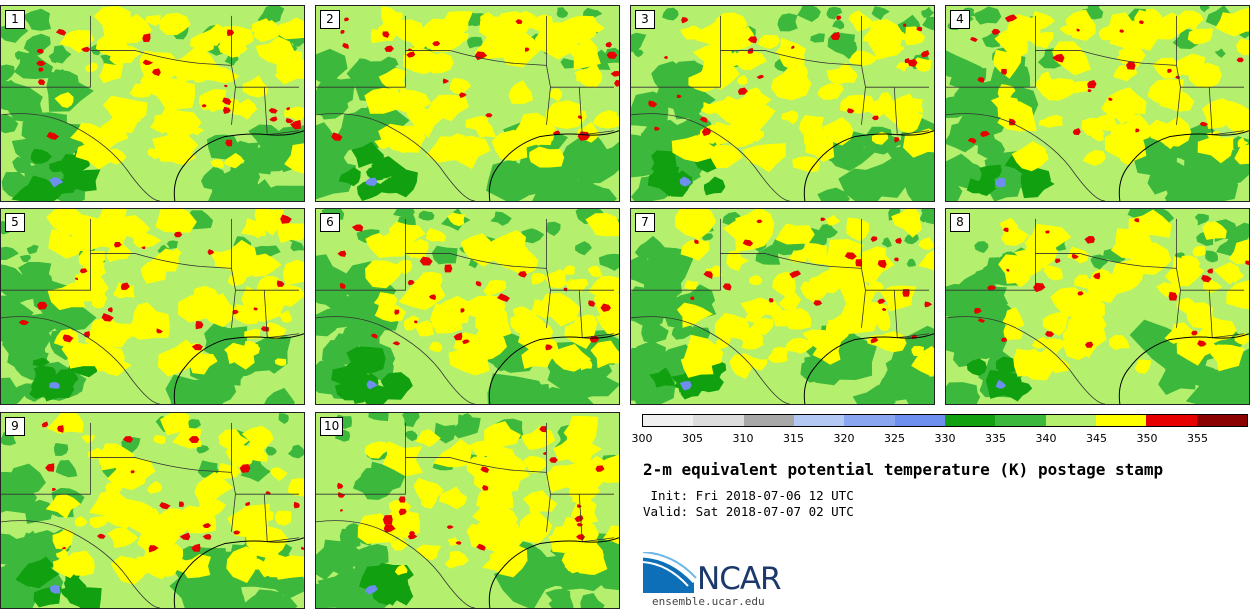 The height and width of the screenshot is (610, 1260). I want to click on member-label: 7, so click(645, 222).